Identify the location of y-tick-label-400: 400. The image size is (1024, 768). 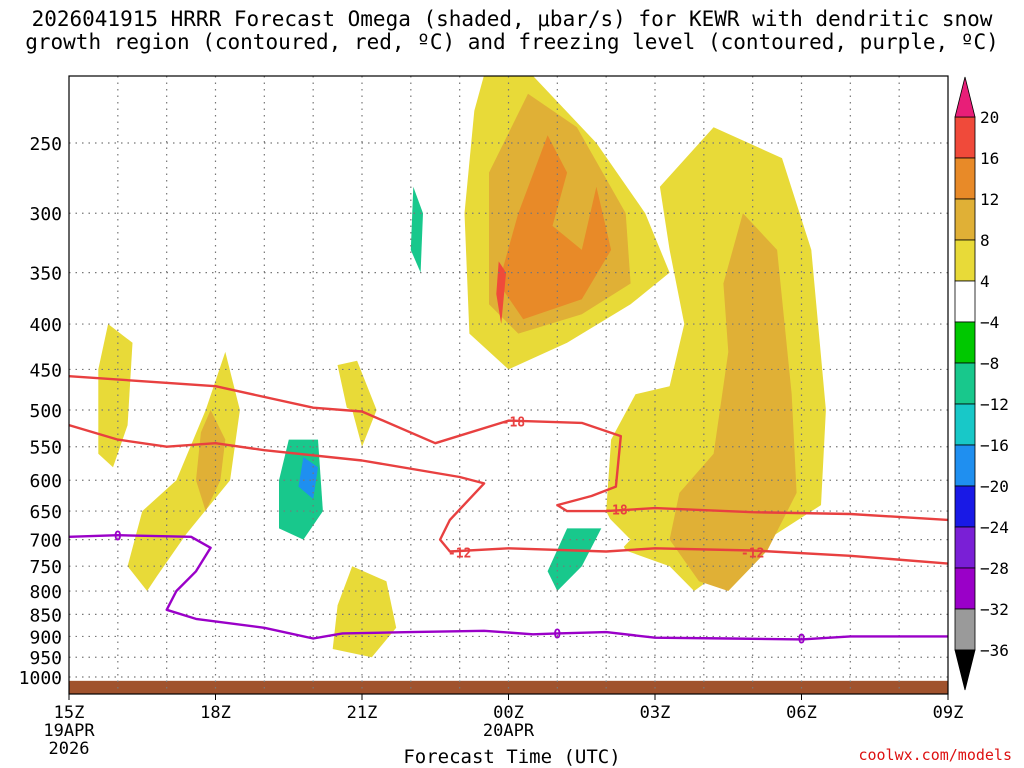
(45, 325).